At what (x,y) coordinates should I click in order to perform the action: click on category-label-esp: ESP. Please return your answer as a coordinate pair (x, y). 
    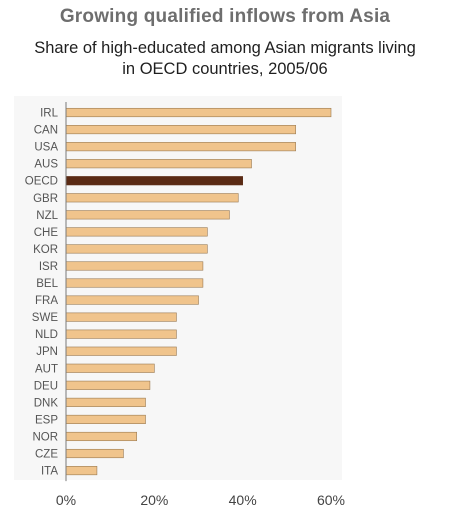
    Looking at the image, I should click on (46, 420).